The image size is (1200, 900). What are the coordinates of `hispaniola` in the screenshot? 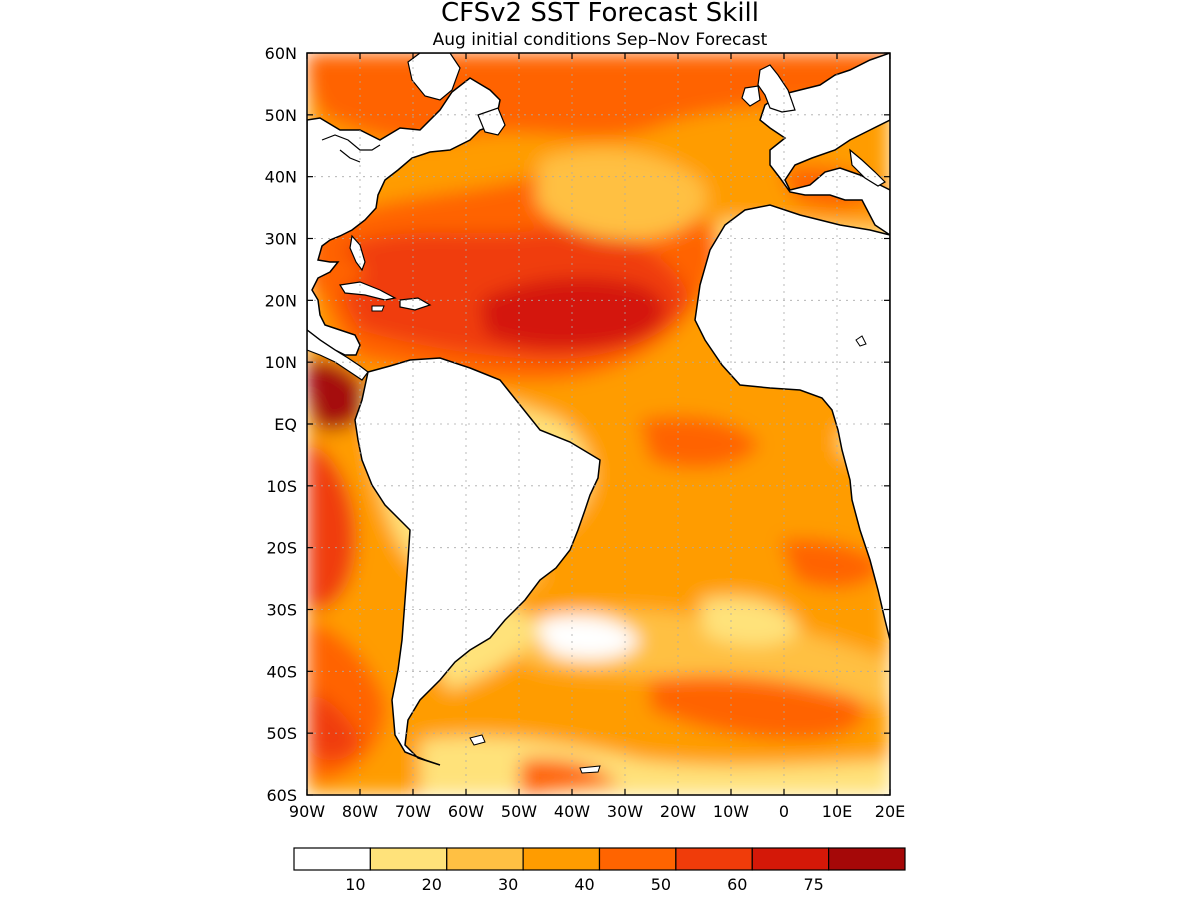 It's located at (415, 304).